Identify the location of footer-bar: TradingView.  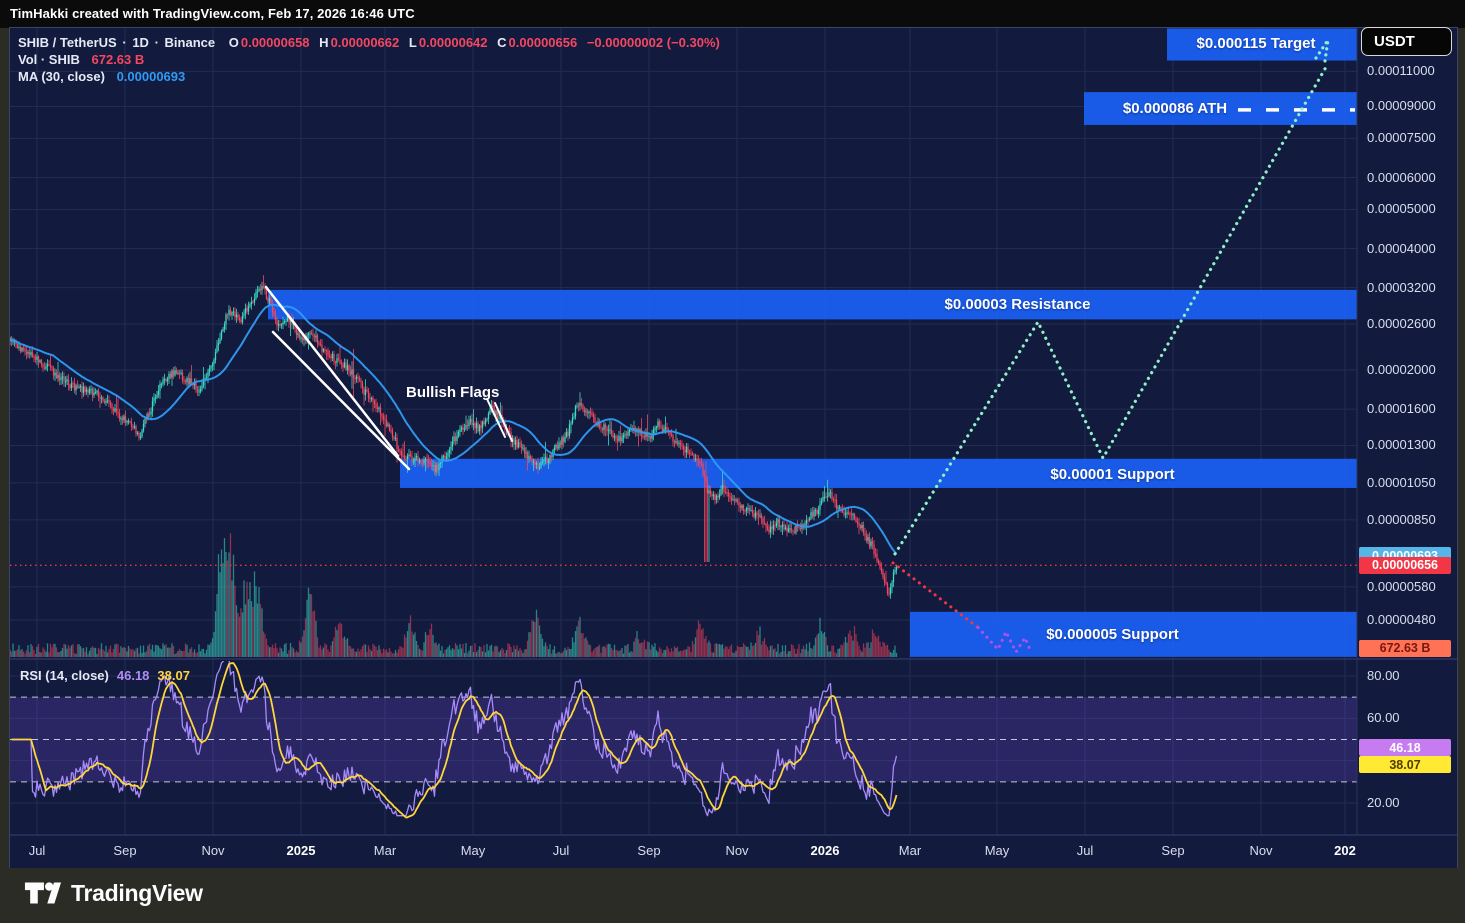
(732, 895).